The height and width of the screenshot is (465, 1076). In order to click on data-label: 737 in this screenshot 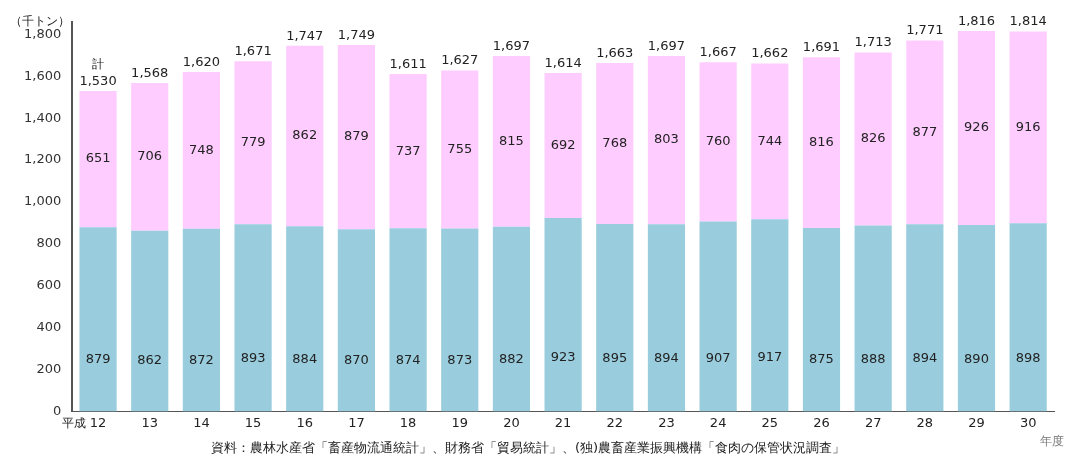, I will do `click(408, 150)`.